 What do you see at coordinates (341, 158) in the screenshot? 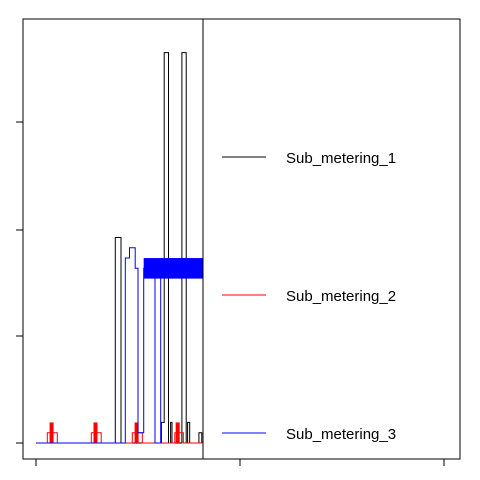
I see `legend-label: Sub_metering_1` at bounding box center [341, 158].